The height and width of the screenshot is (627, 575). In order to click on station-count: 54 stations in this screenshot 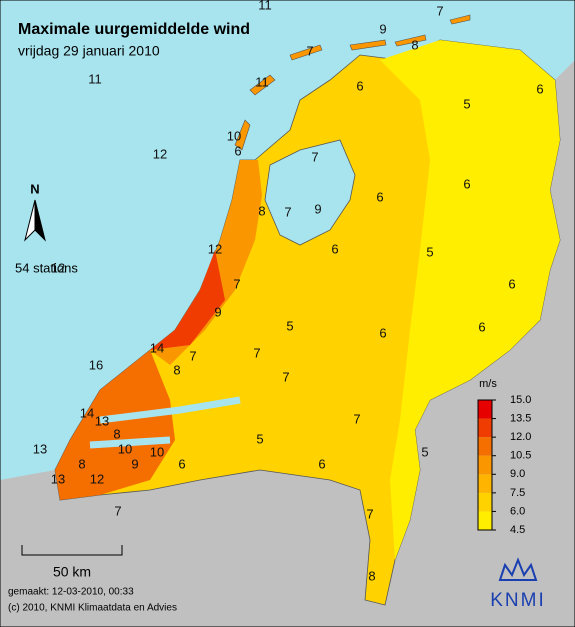, I will do `click(46, 267)`.